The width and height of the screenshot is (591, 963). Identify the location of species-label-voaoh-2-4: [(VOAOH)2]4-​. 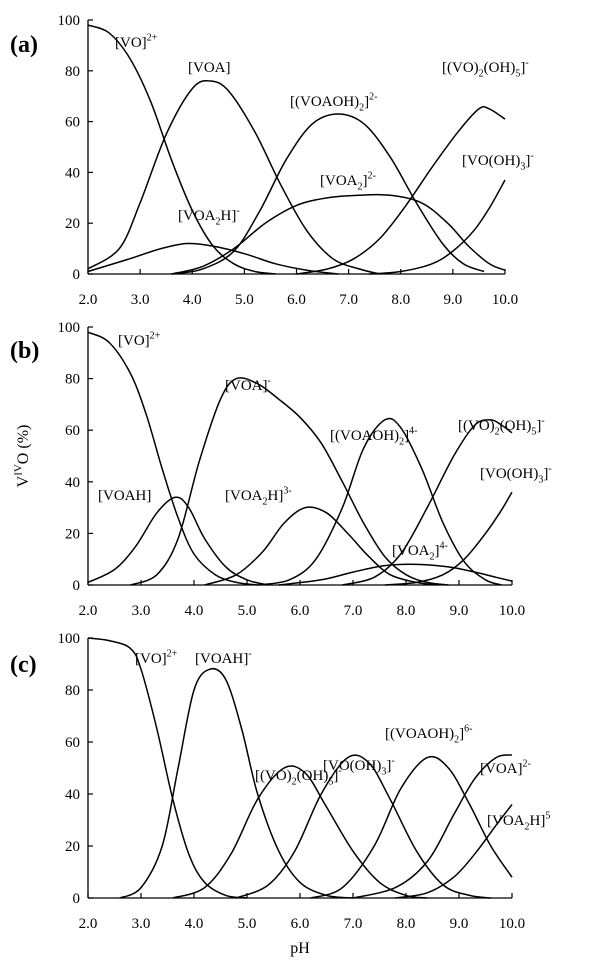
(374, 437).